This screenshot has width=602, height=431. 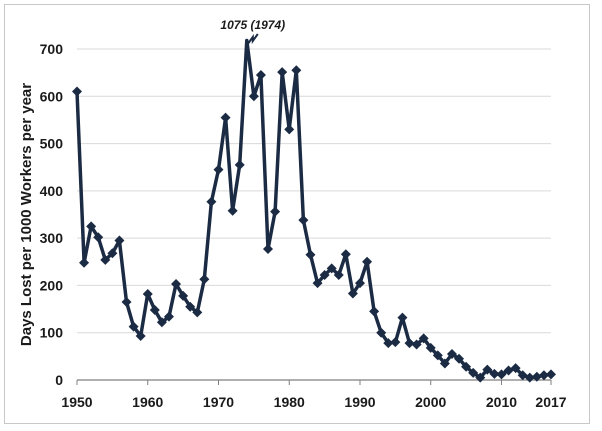 What do you see at coordinates (52, 96) in the screenshot?
I see `y-tick-label: 600` at bounding box center [52, 96].